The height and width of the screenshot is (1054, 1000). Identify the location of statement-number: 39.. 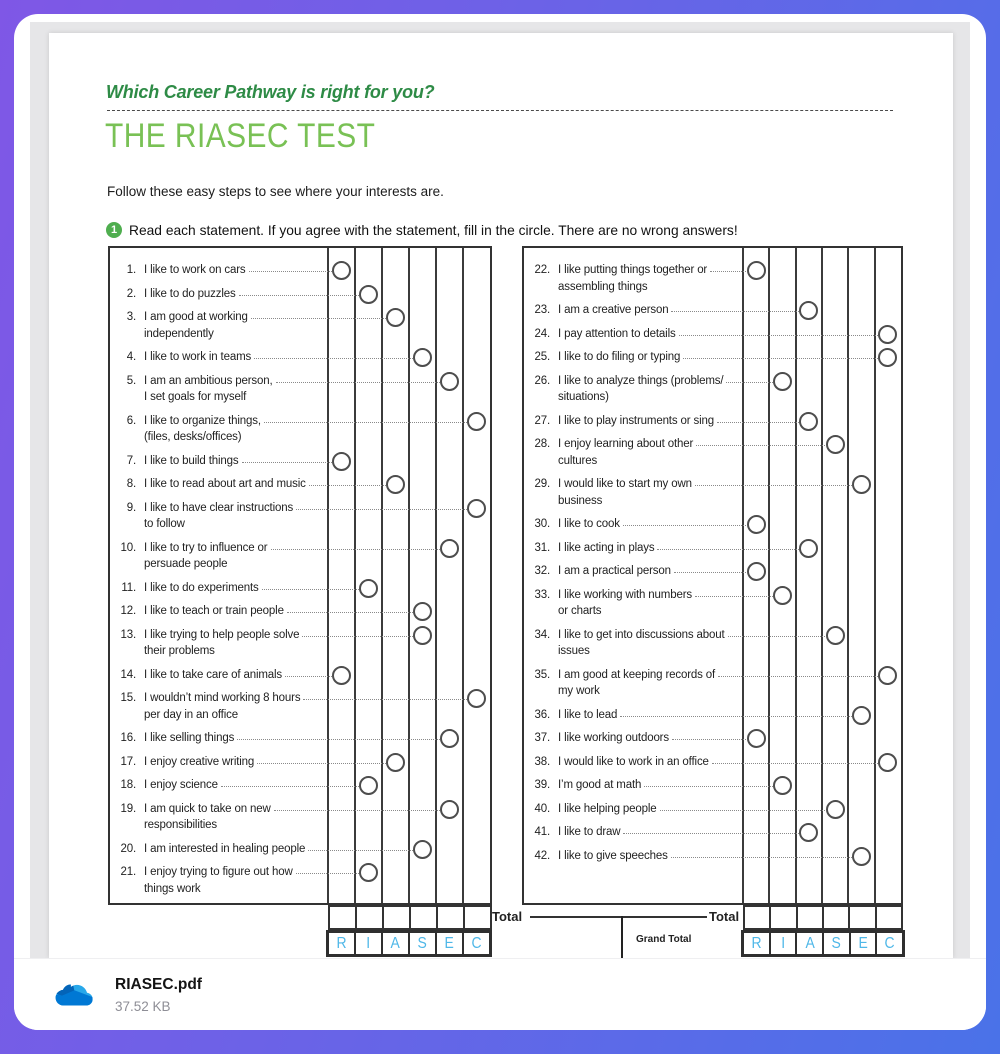
(542, 785).